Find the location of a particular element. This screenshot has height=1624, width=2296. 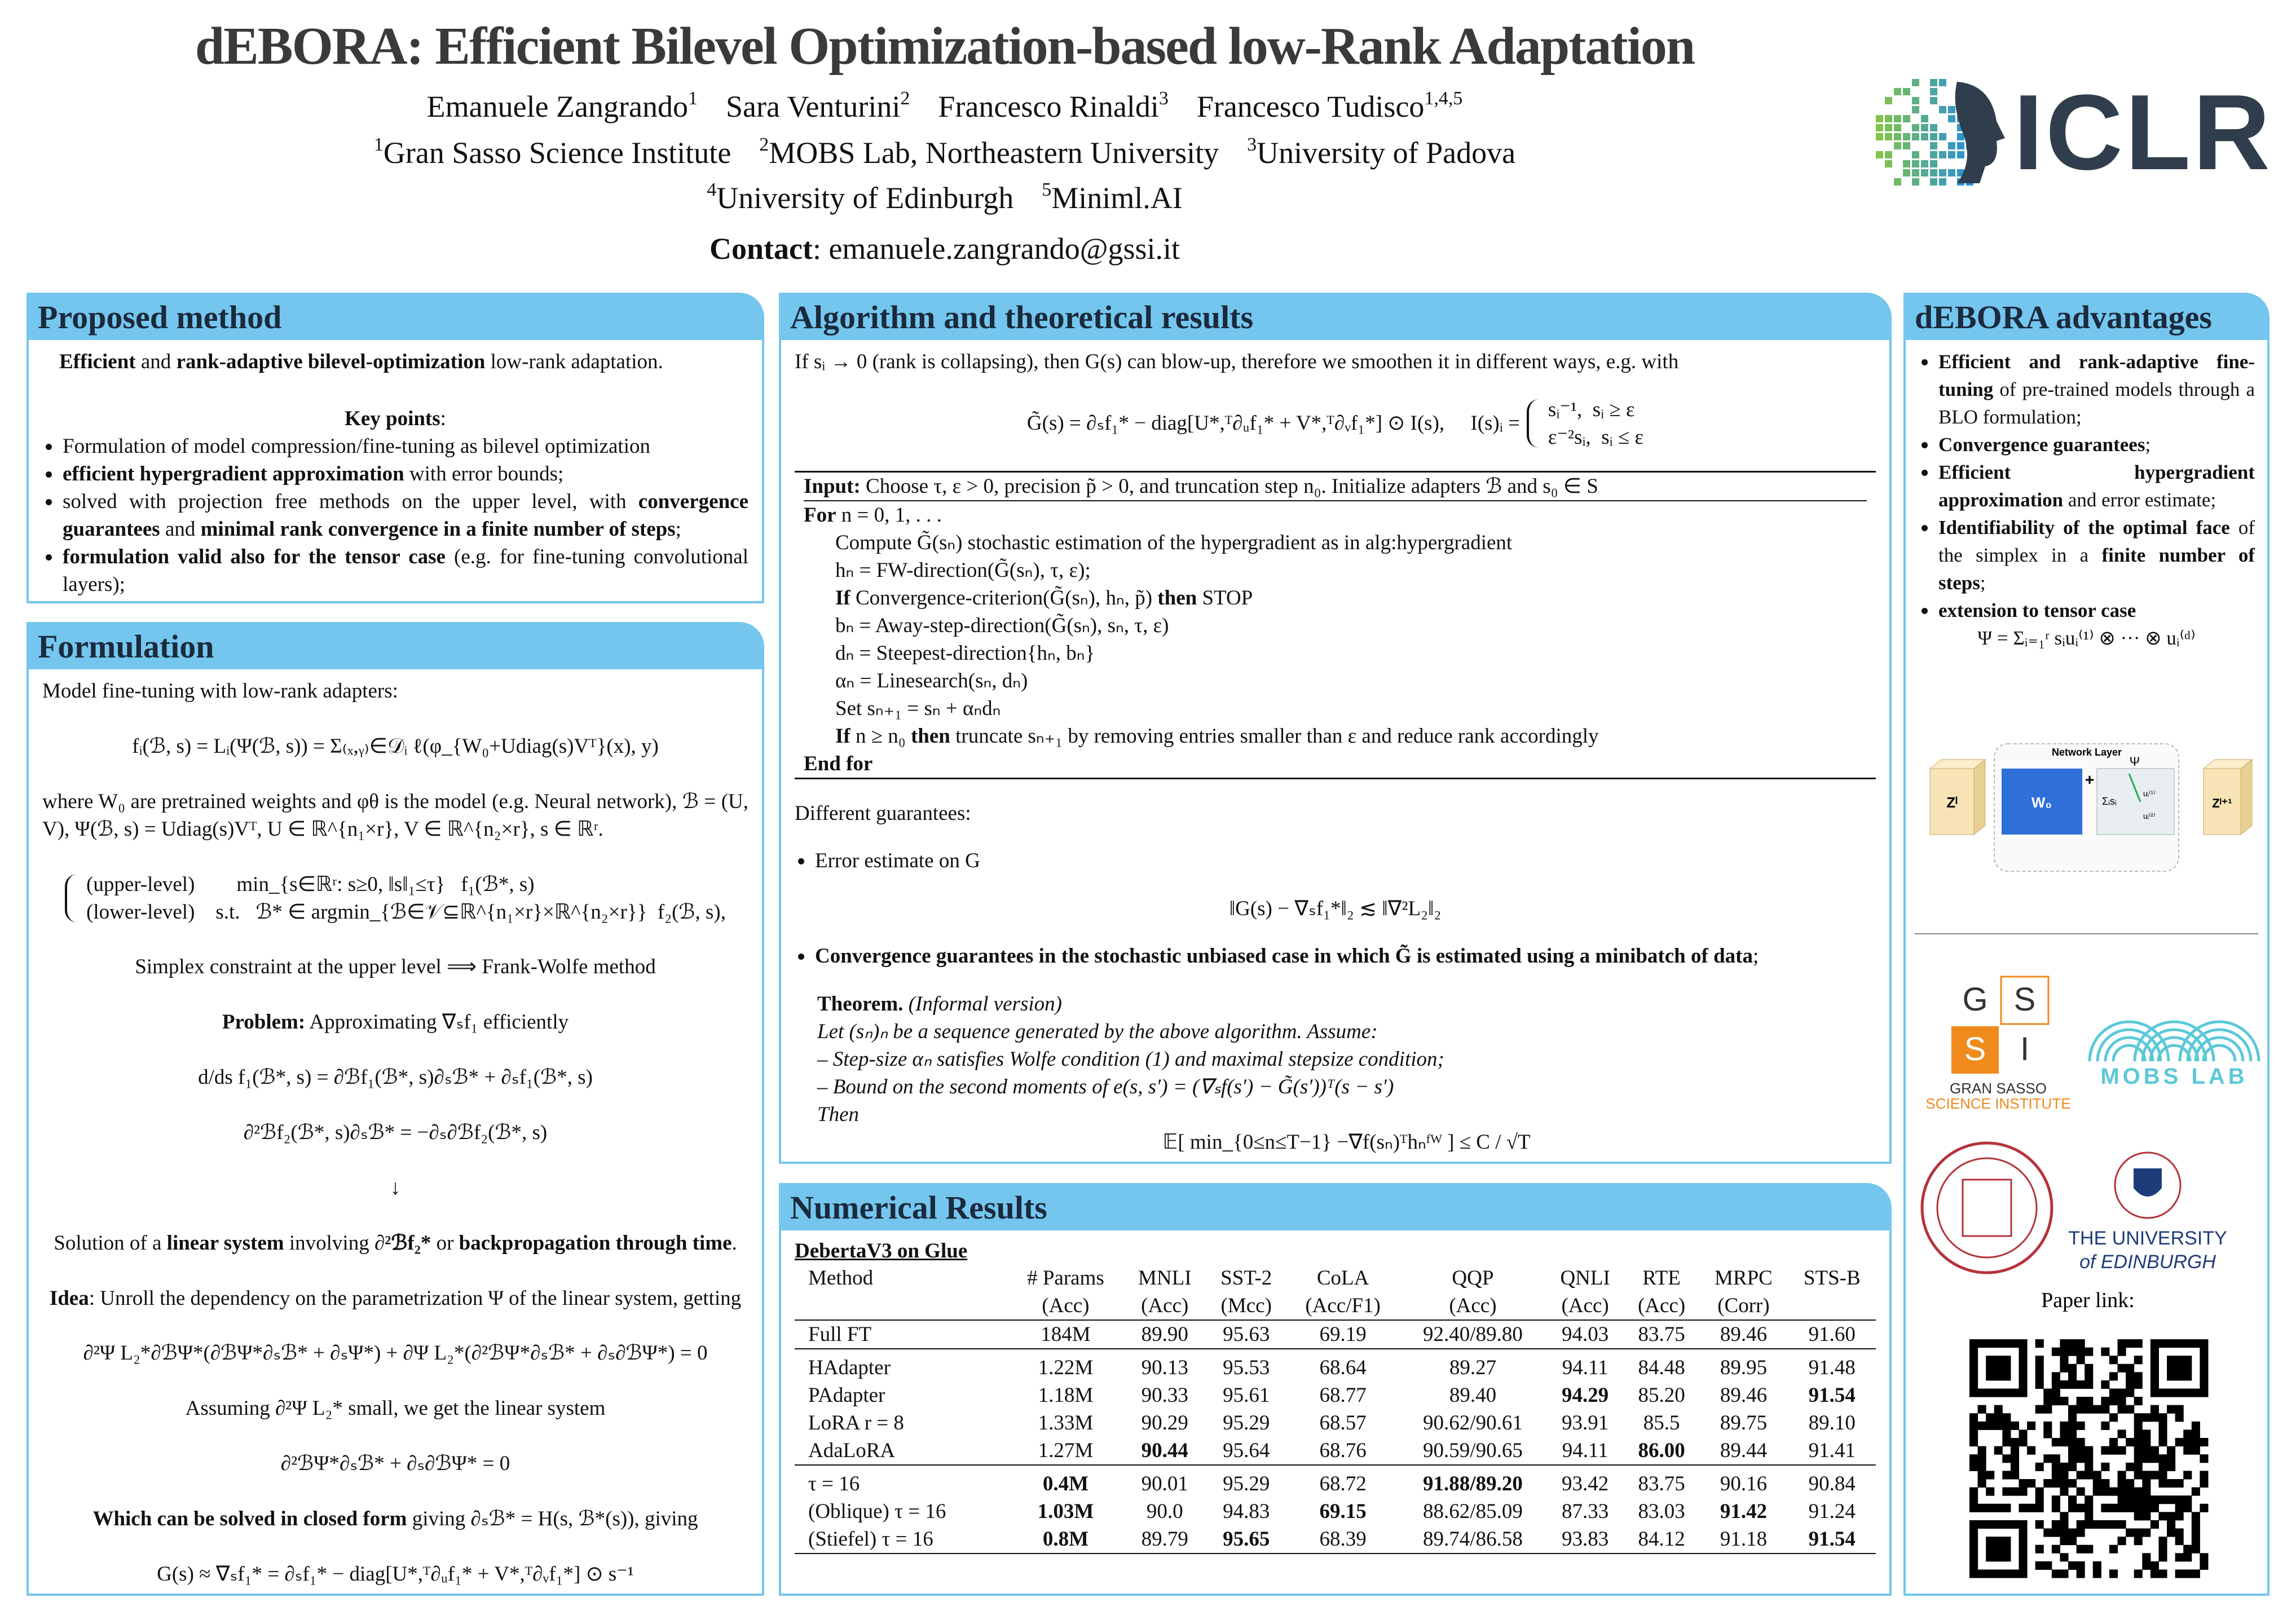

text: finite number of steps is located at coordinates (2096, 569).